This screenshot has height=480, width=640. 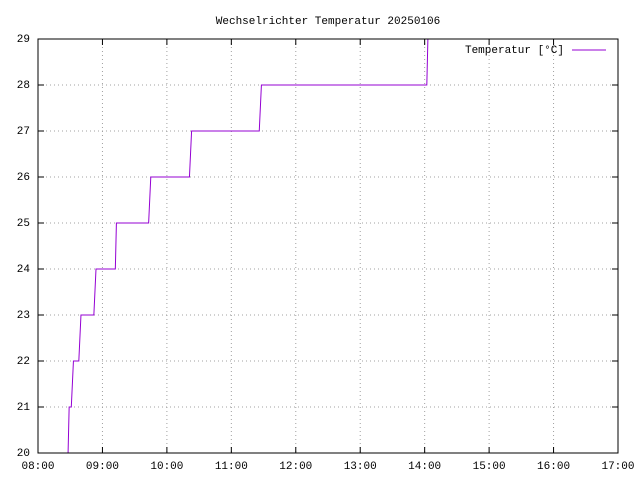 I want to click on y-tick-label: 29, so click(x=23, y=40).